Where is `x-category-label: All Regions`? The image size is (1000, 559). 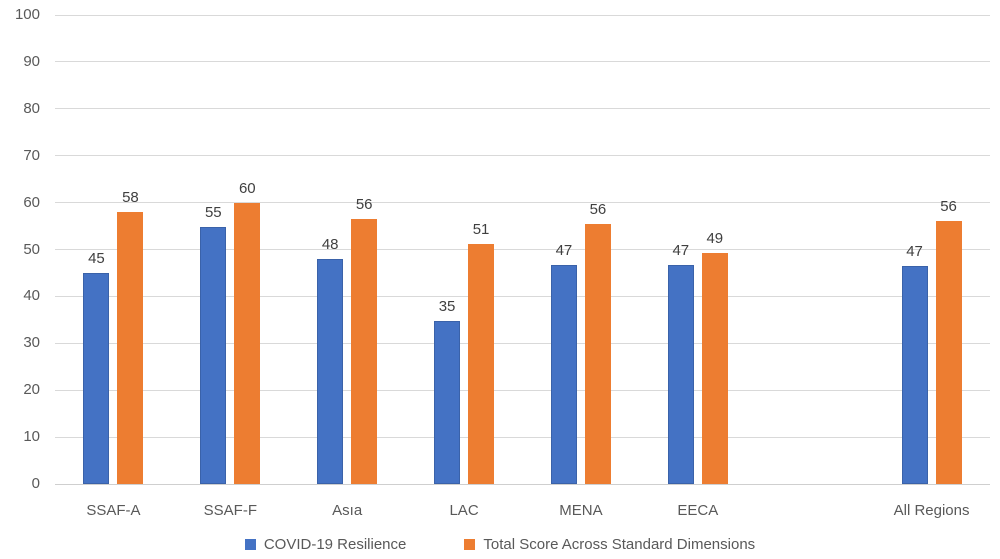
x-category-label: All Regions is located at coordinates (931, 510).